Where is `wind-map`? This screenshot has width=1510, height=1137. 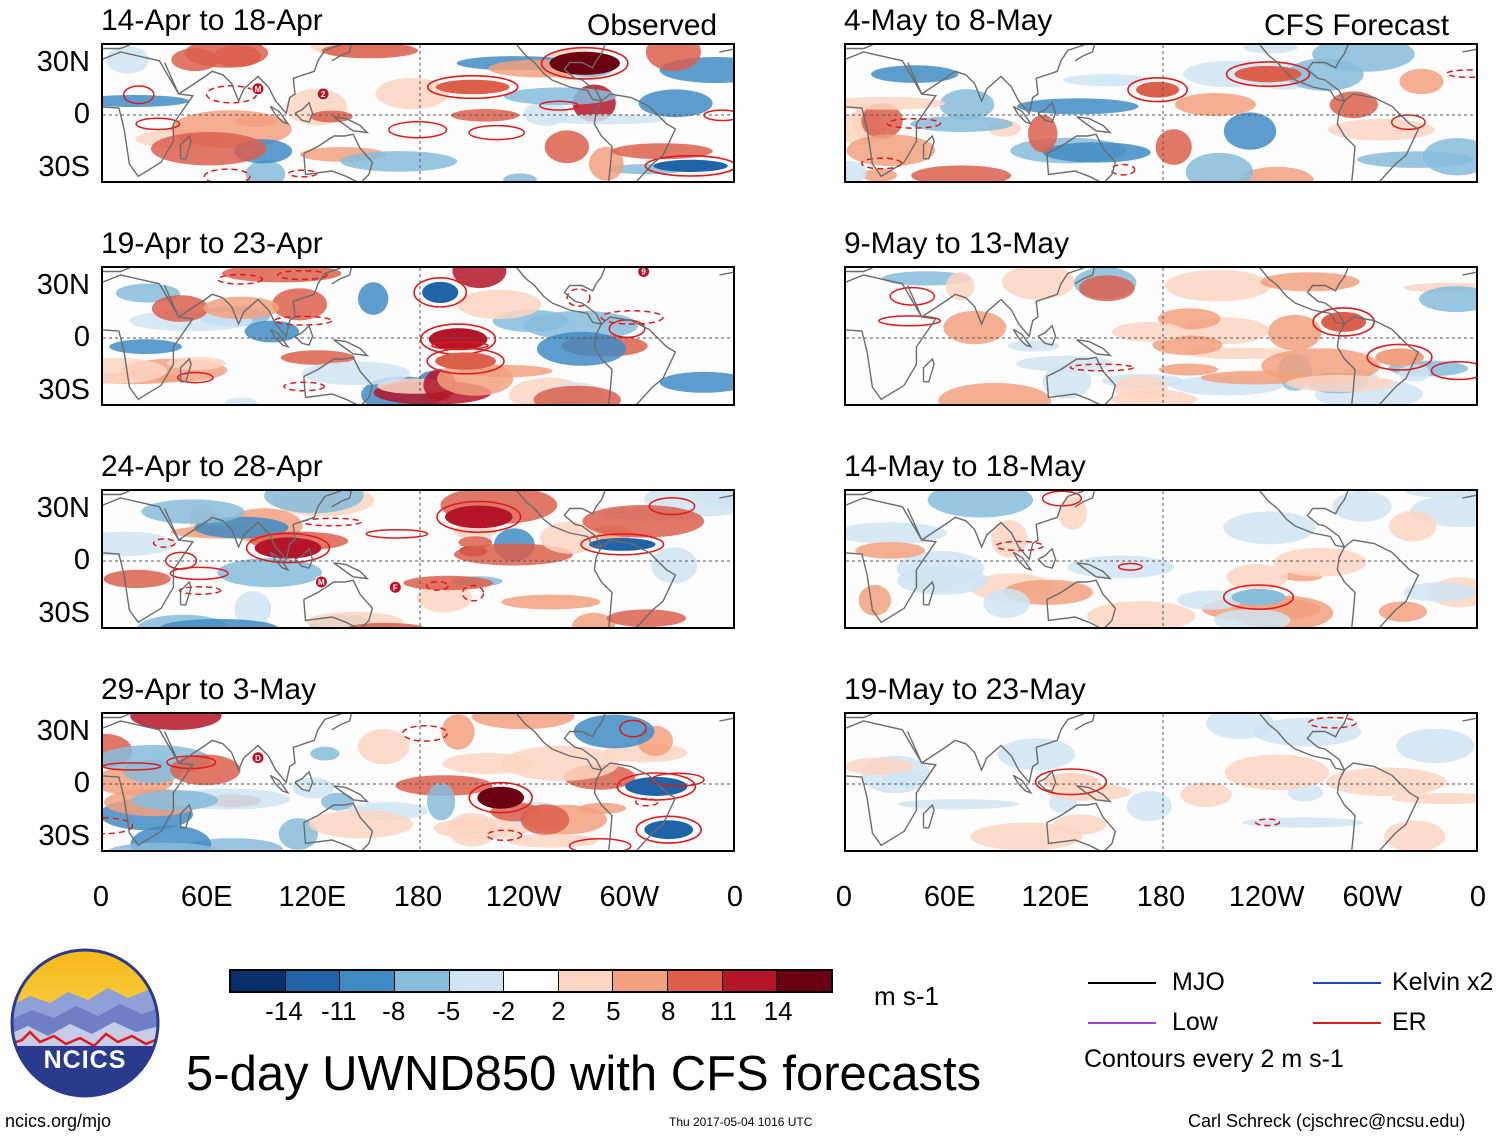 wind-map is located at coordinates (1161, 336).